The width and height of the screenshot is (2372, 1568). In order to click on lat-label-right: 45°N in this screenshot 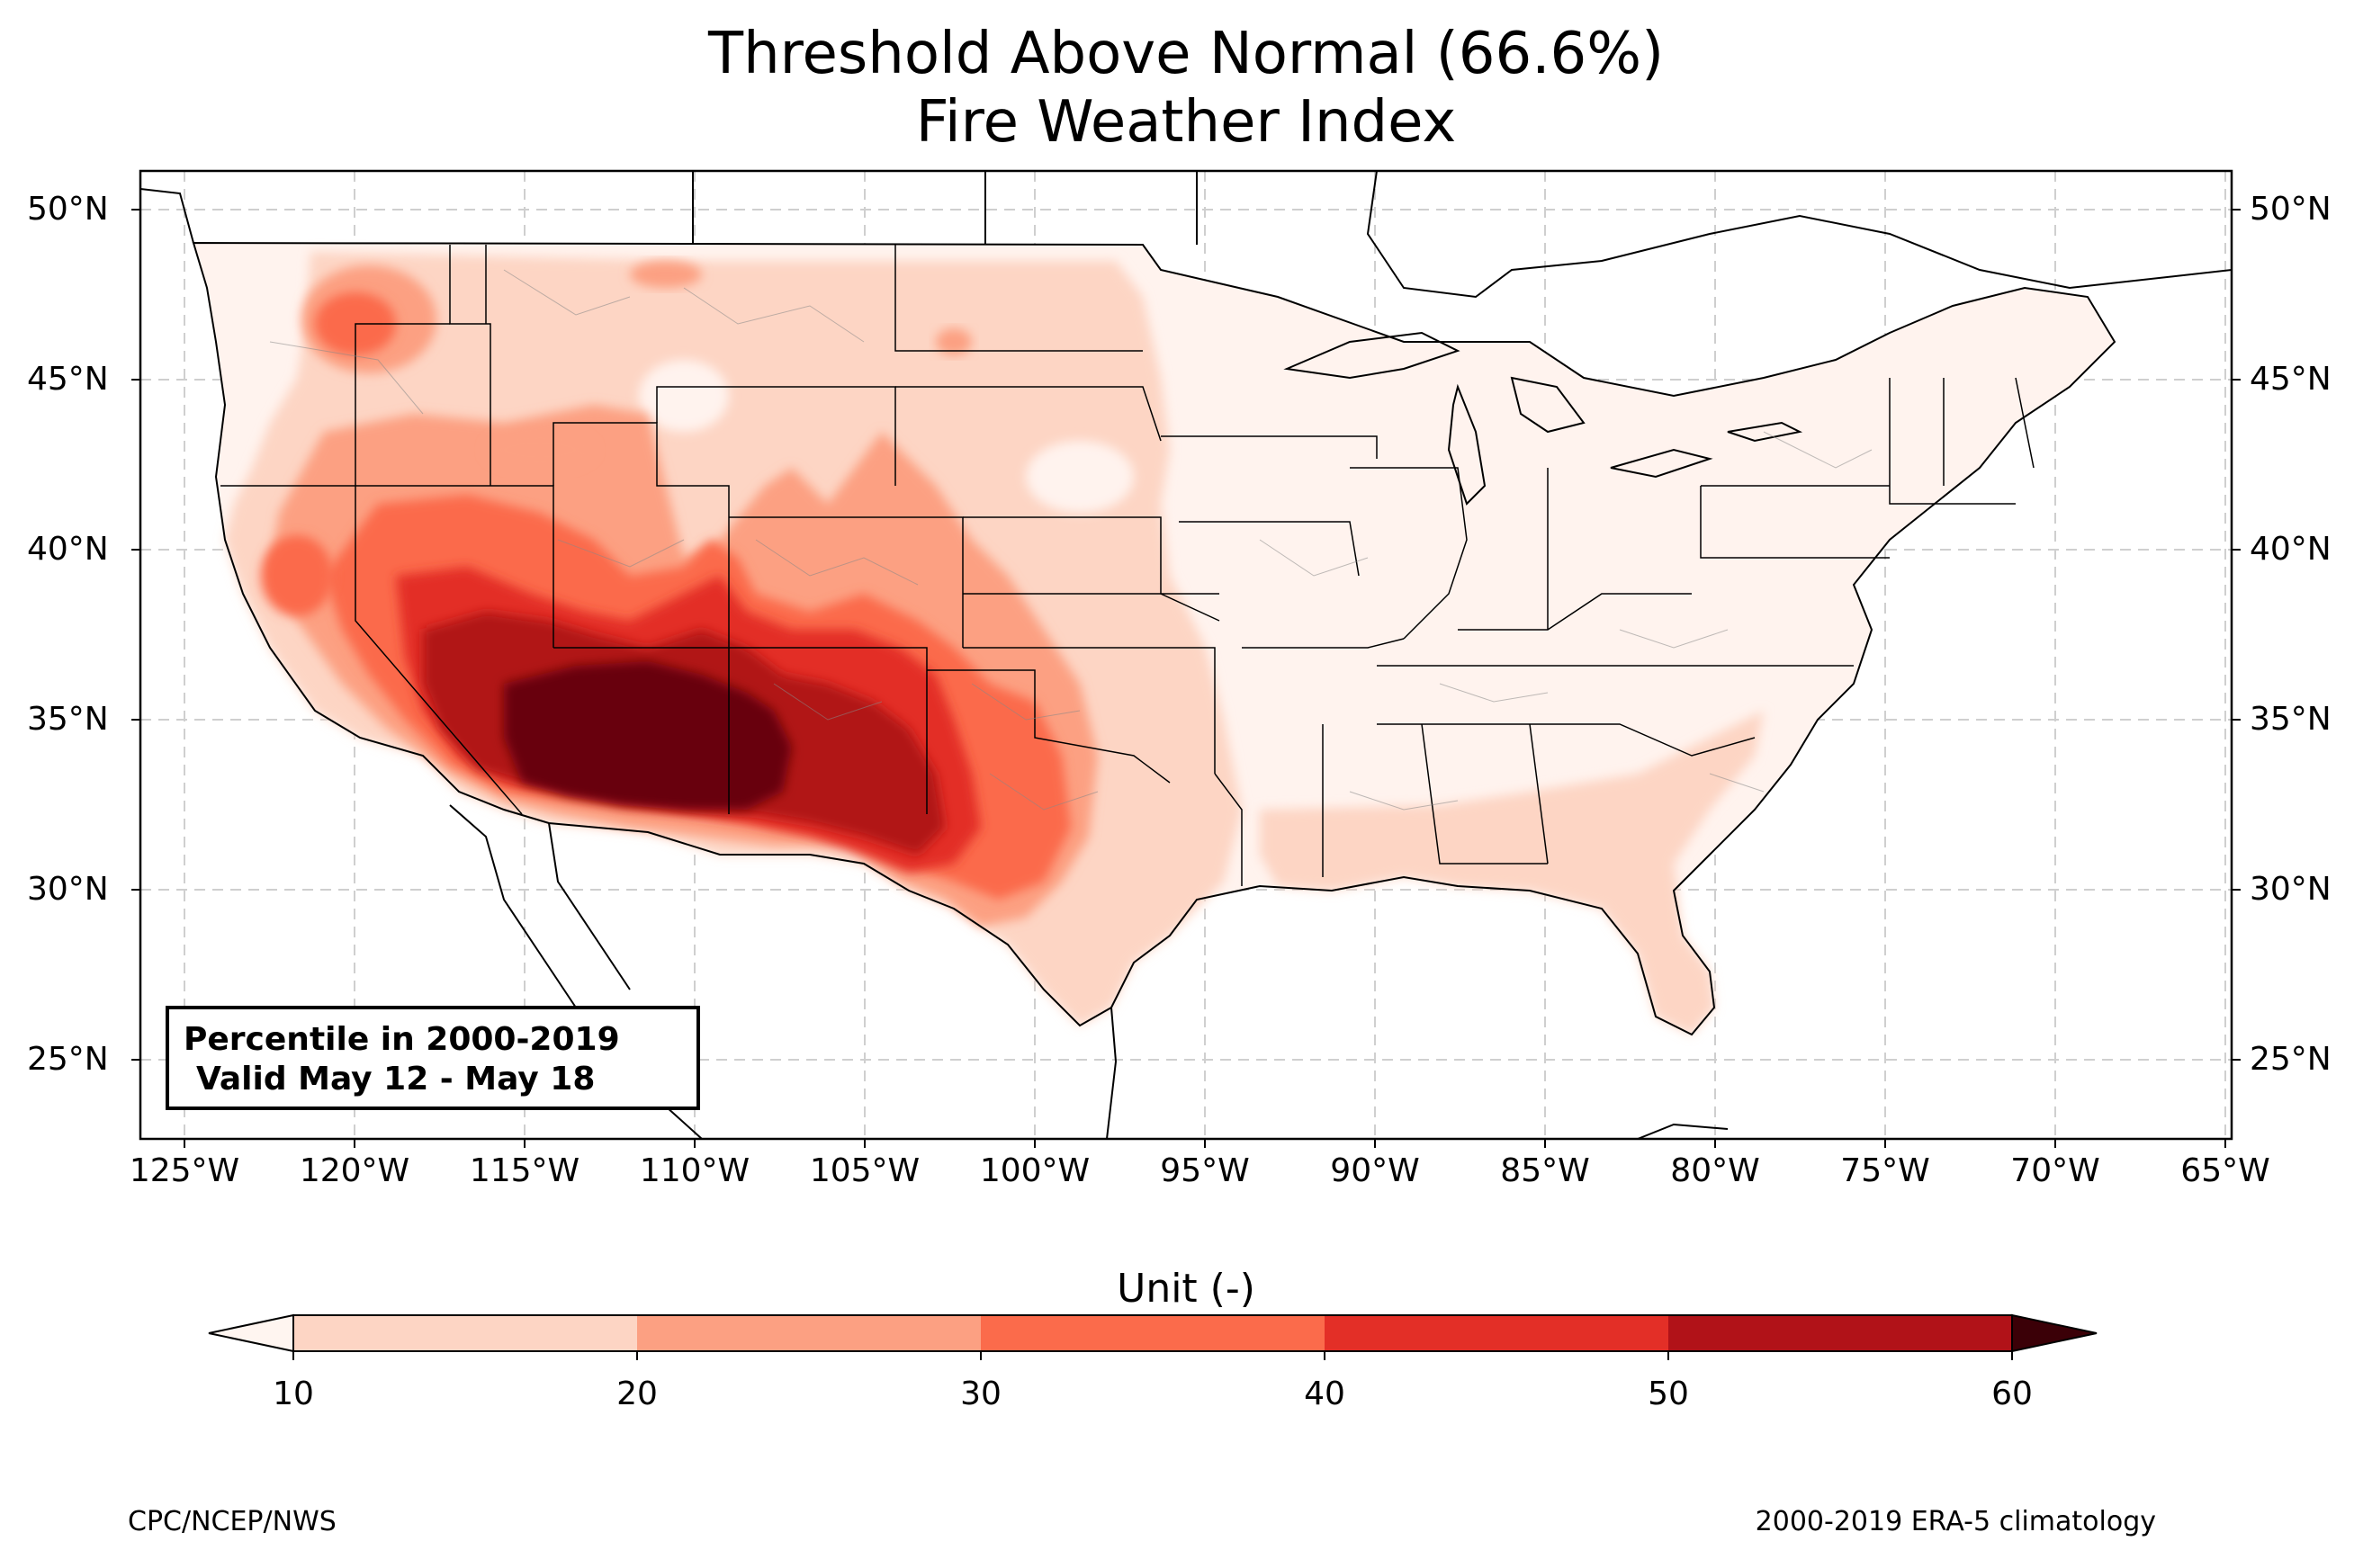, I will do `click(2291, 379)`.